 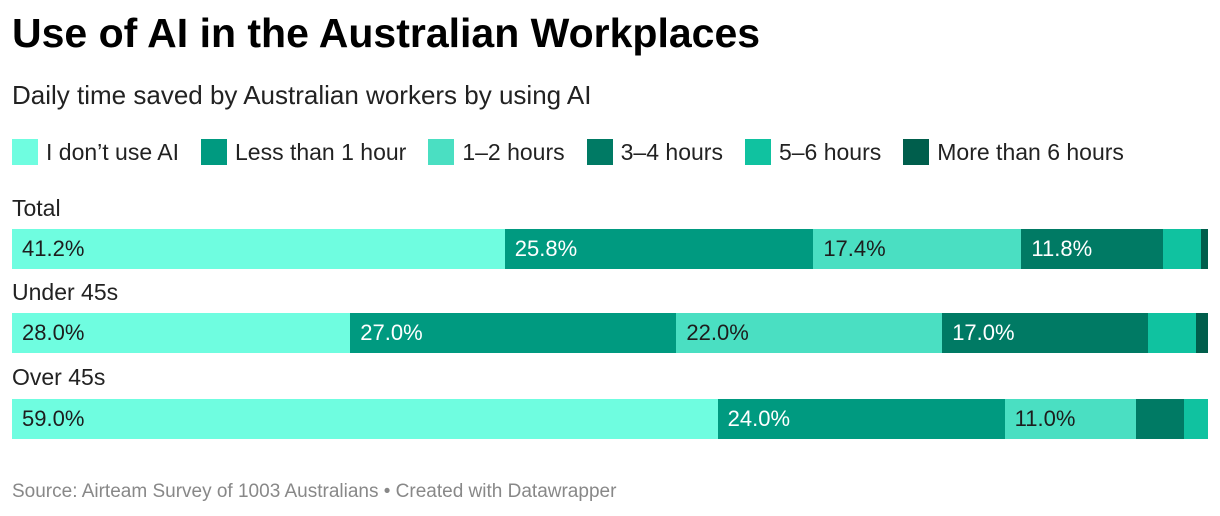 What do you see at coordinates (53, 332) in the screenshot?
I see `data-label: 28.0%` at bounding box center [53, 332].